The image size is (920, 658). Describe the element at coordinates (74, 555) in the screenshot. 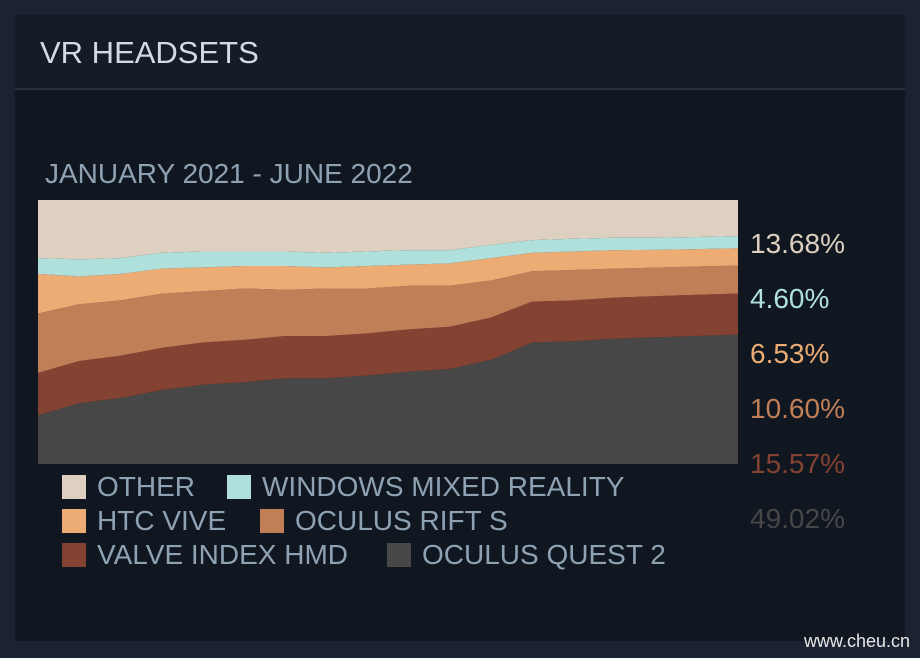

I see `legend-swatch-valve-index-hmd` at that location.